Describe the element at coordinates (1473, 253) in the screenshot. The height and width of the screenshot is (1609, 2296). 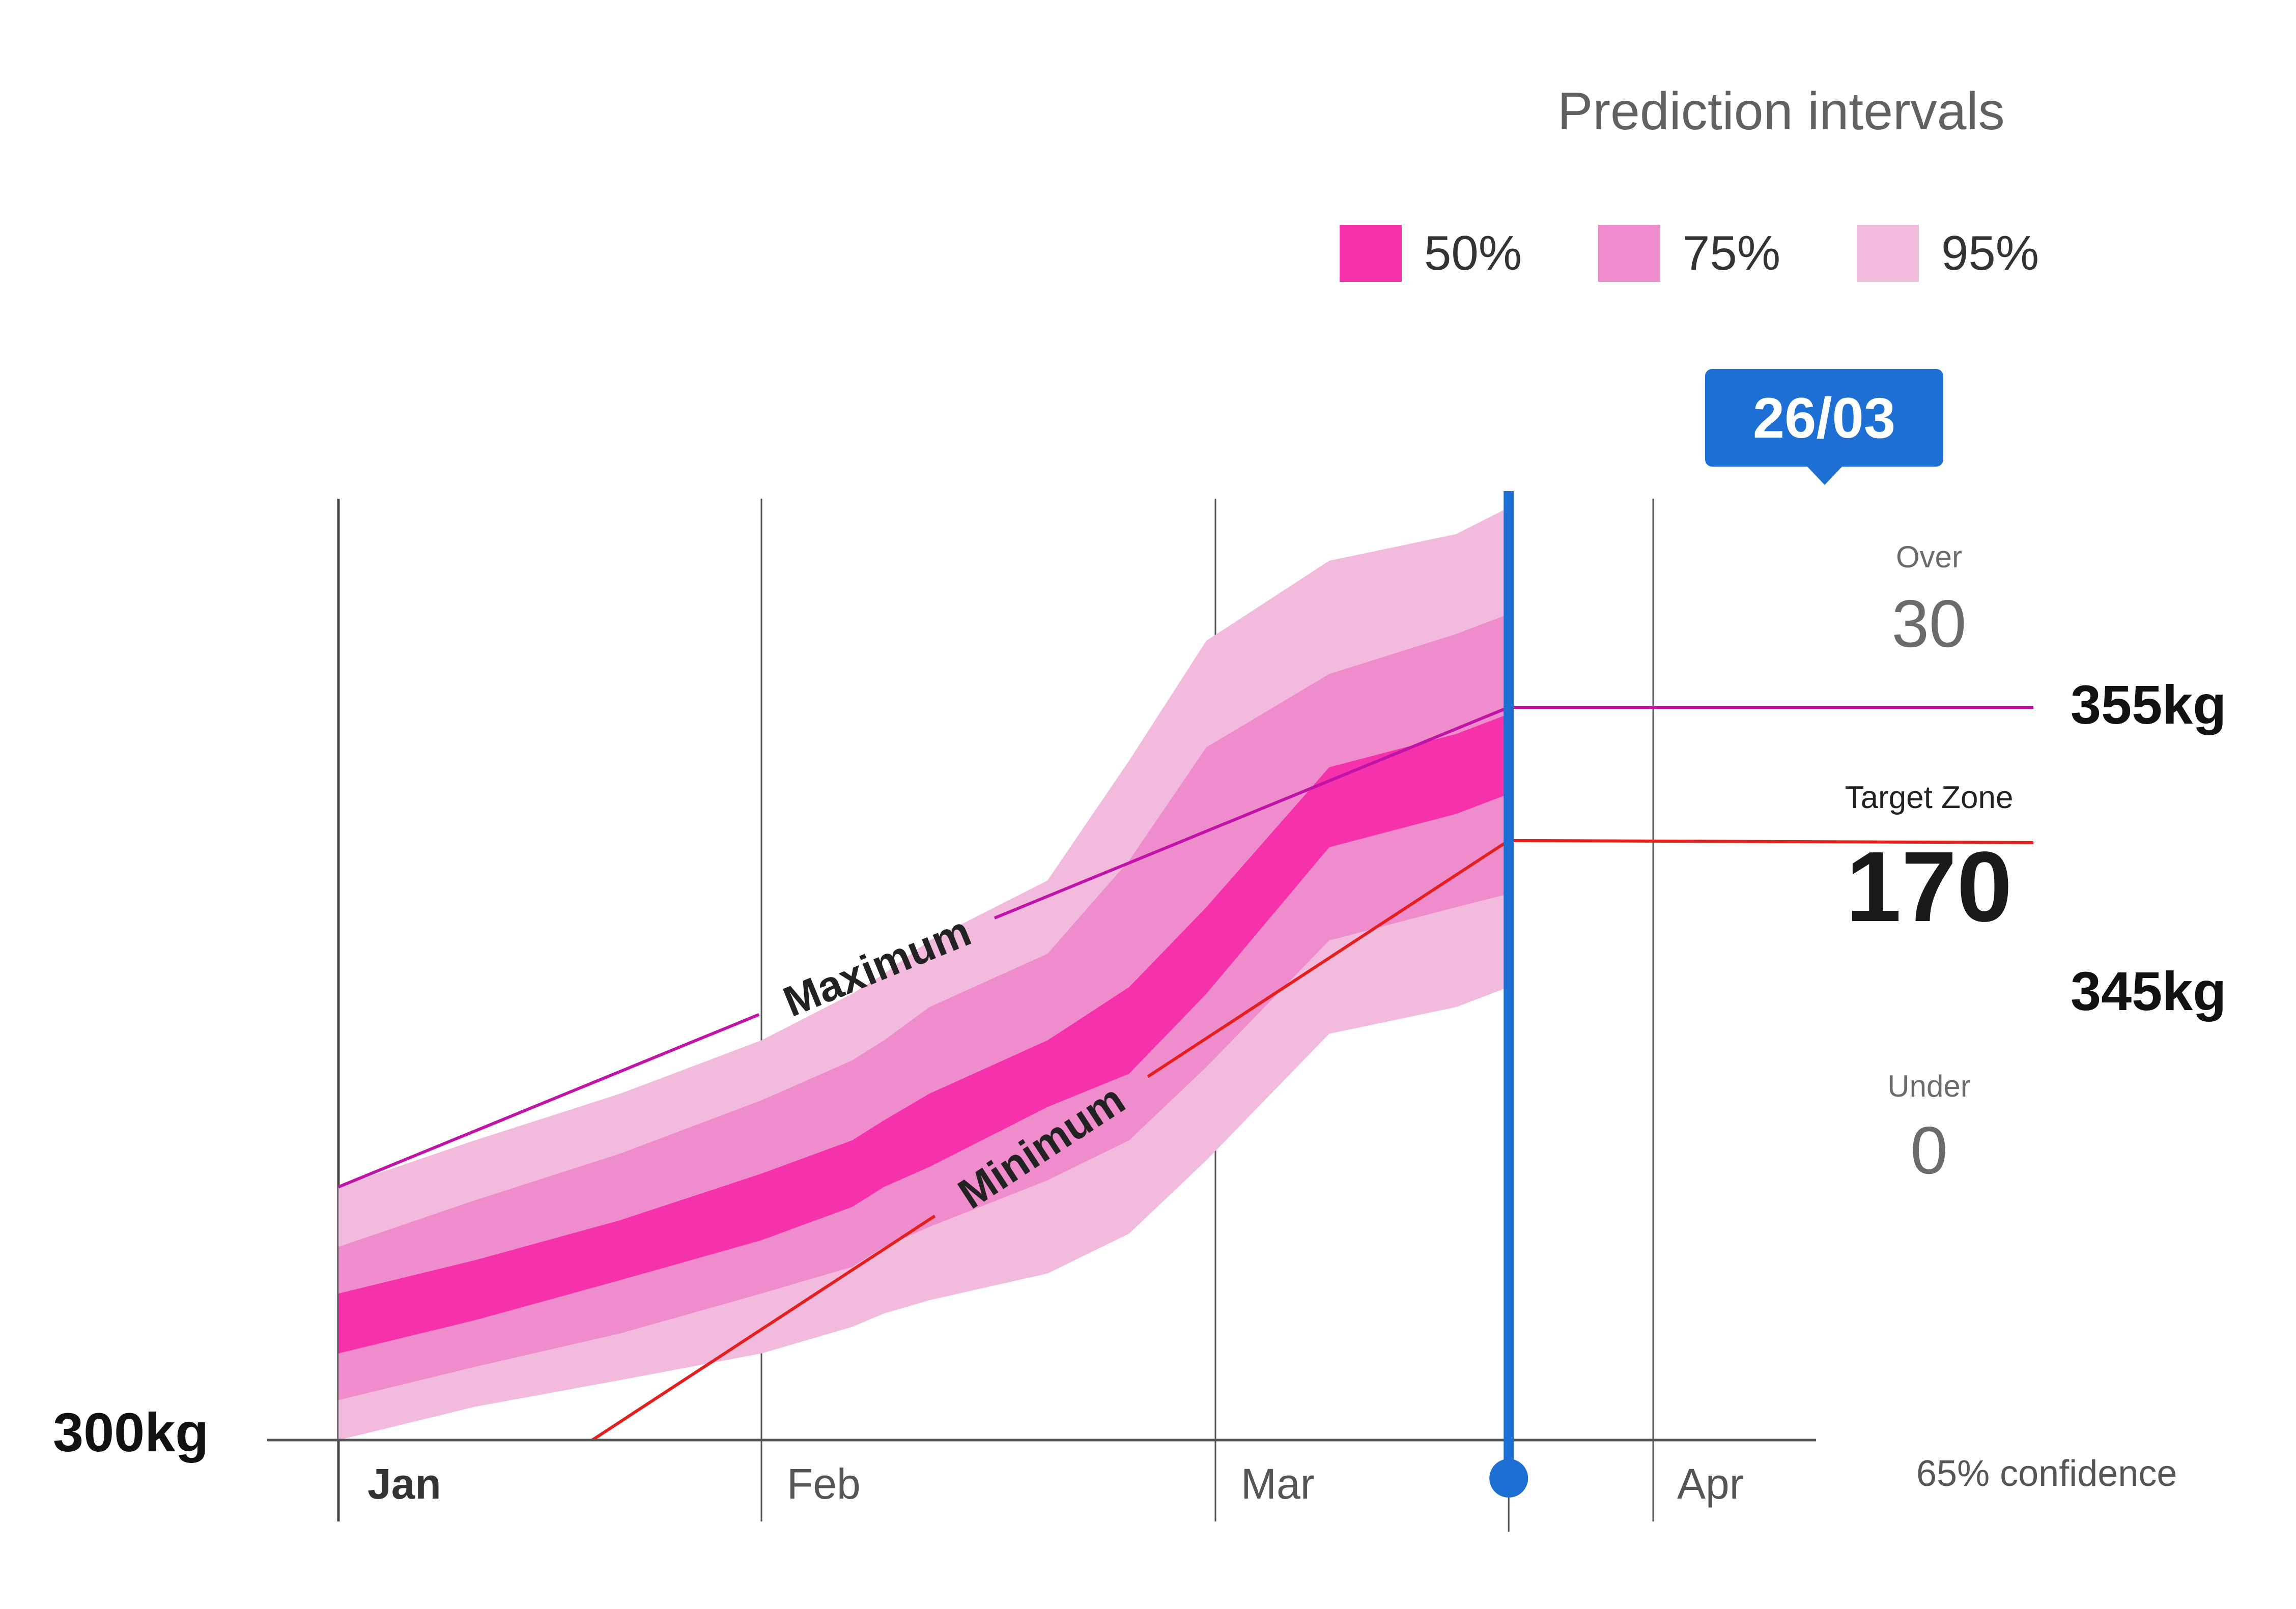
I see `legend-label-50: 50%` at that location.